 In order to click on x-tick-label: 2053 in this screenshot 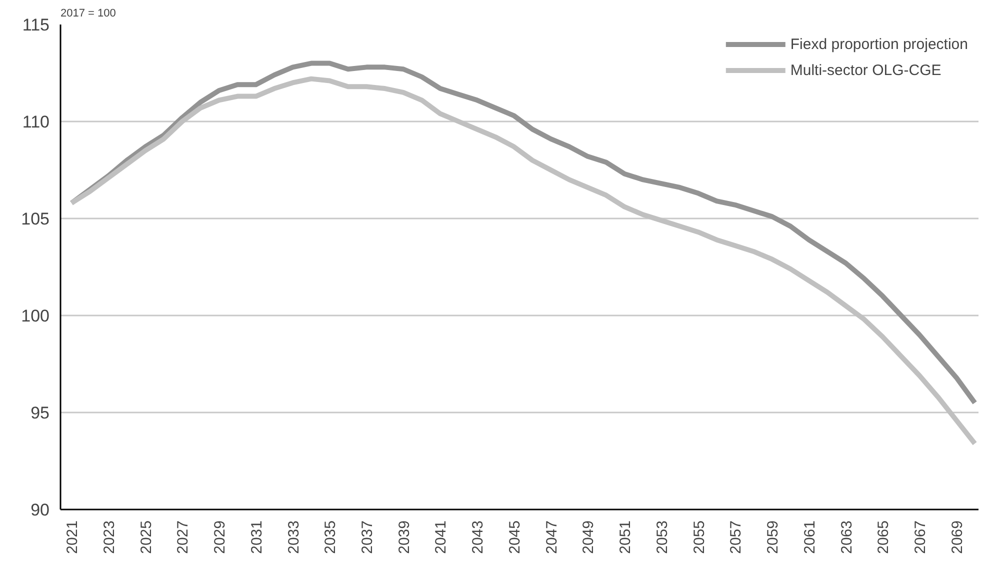, I will do `click(662, 537)`.